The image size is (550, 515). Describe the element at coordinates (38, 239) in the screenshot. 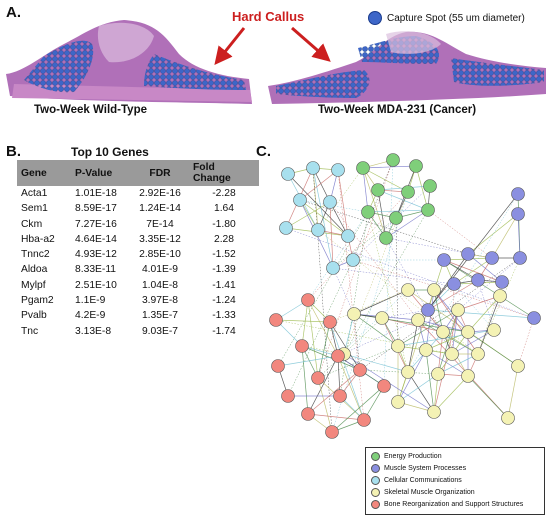

I see `gene-cell: Hba-a2` at that location.